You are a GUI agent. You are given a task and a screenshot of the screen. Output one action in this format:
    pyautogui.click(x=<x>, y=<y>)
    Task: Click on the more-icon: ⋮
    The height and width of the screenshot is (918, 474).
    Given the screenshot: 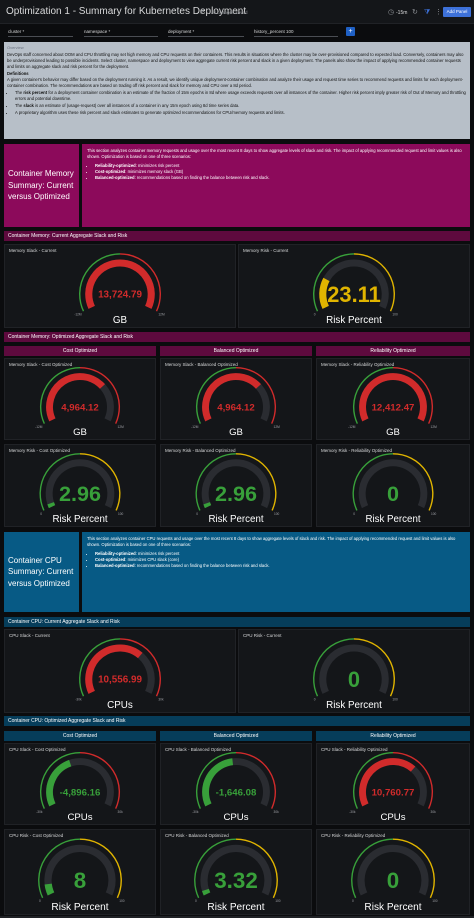 What is the action you would take?
    pyautogui.click(x=438, y=12)
    